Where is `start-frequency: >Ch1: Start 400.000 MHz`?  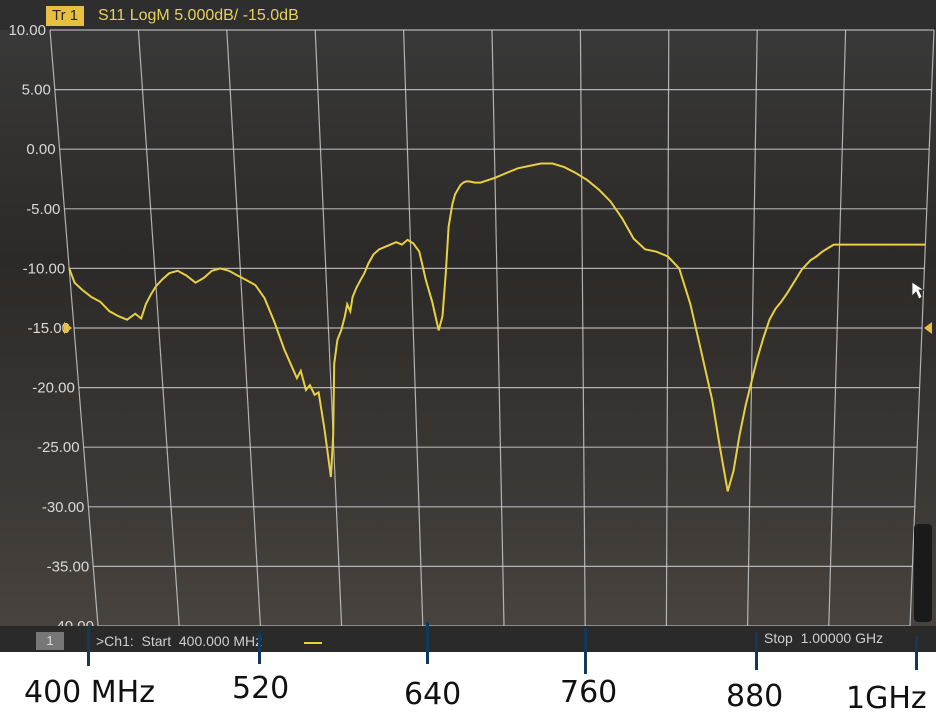 start-frequency: >Ch1: Start 400.000 MHz is located at coordinates (179, 641).